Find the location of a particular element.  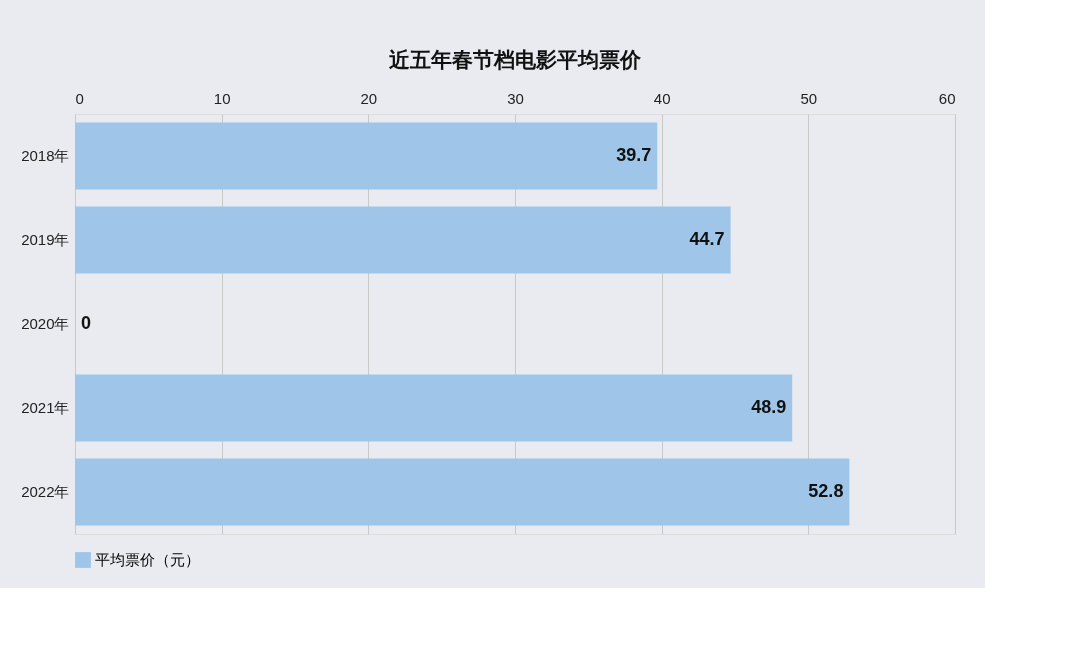

data-label: 44.7 is located at coordinates (707, 239).